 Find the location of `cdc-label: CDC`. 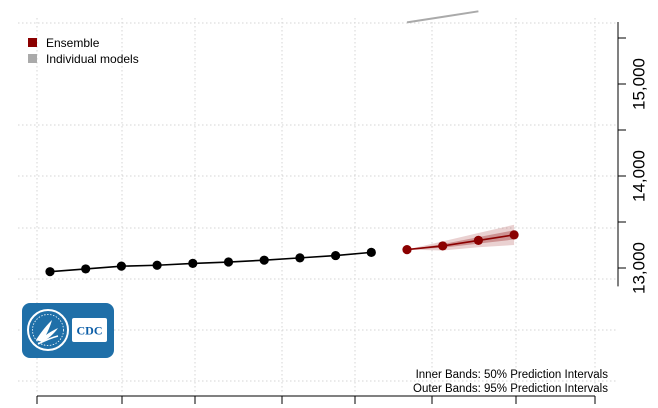

cdc-label: CDC is located at coordinates (90, 331).